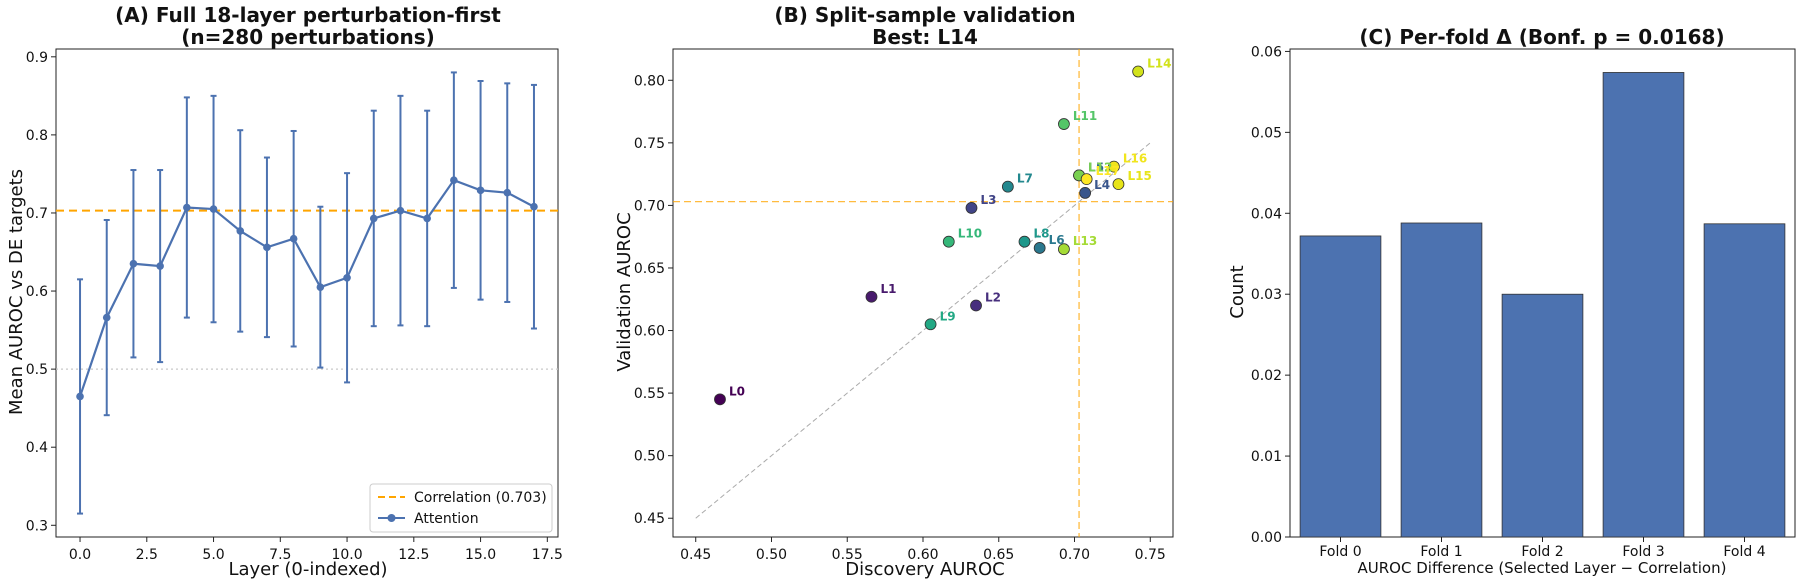  What do you see at coordinates (1118, 184) in the screenshot?
I see `point-l15` at bounding box center [1118, 184].